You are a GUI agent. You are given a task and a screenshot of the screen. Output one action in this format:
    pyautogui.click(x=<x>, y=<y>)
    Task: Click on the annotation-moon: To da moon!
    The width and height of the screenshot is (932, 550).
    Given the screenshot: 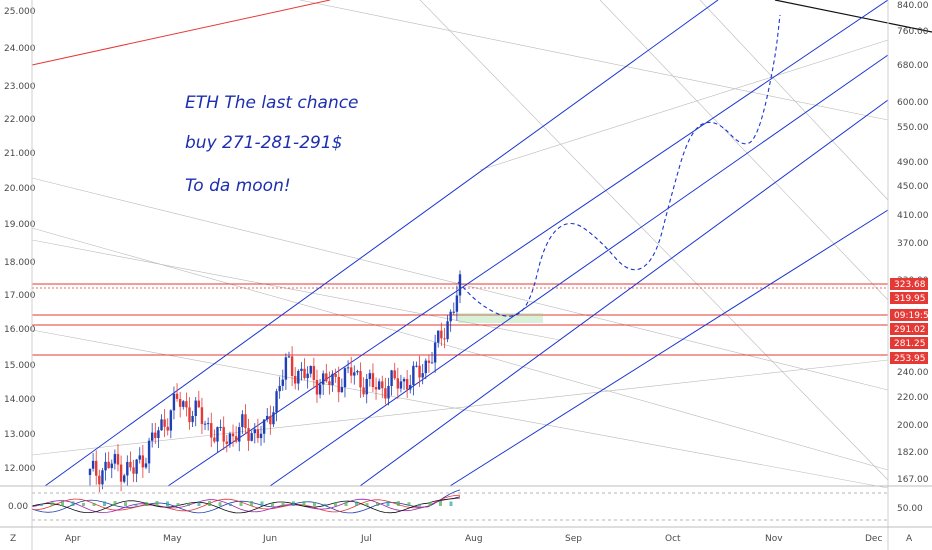 What is the action you would take?
    pyautogui.click(x=238, y=186)
    